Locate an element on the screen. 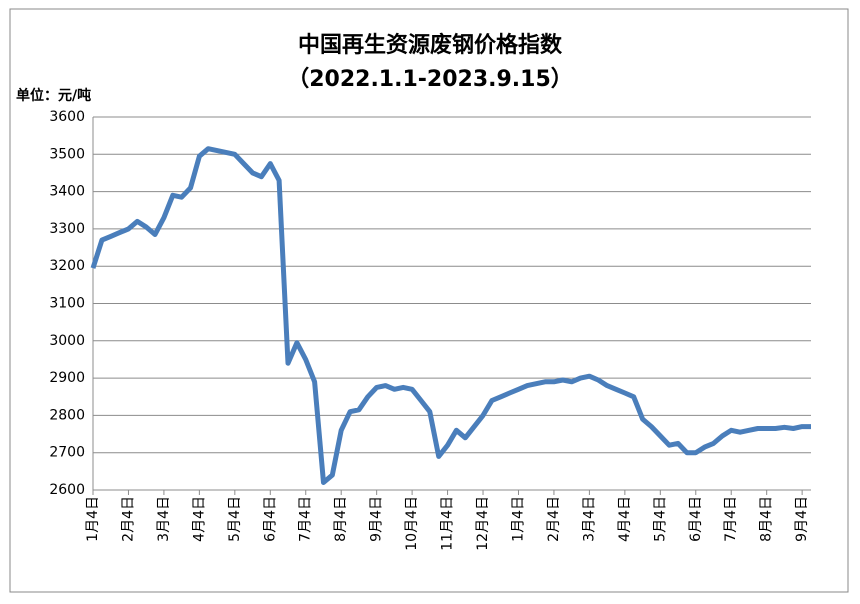 The height and width of the screenshot is (604, 860). x-tick-label: 11月4日 is located at coordinates (448, 523).